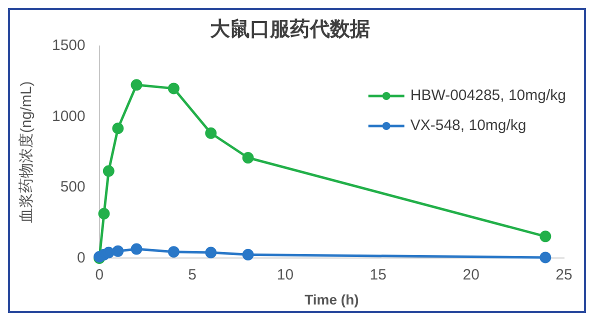 This screenshot has width=600, height=327. Describe the element at coordinates (378, 275) in the screenshot. I see `x-tick-label: 15` at that location.